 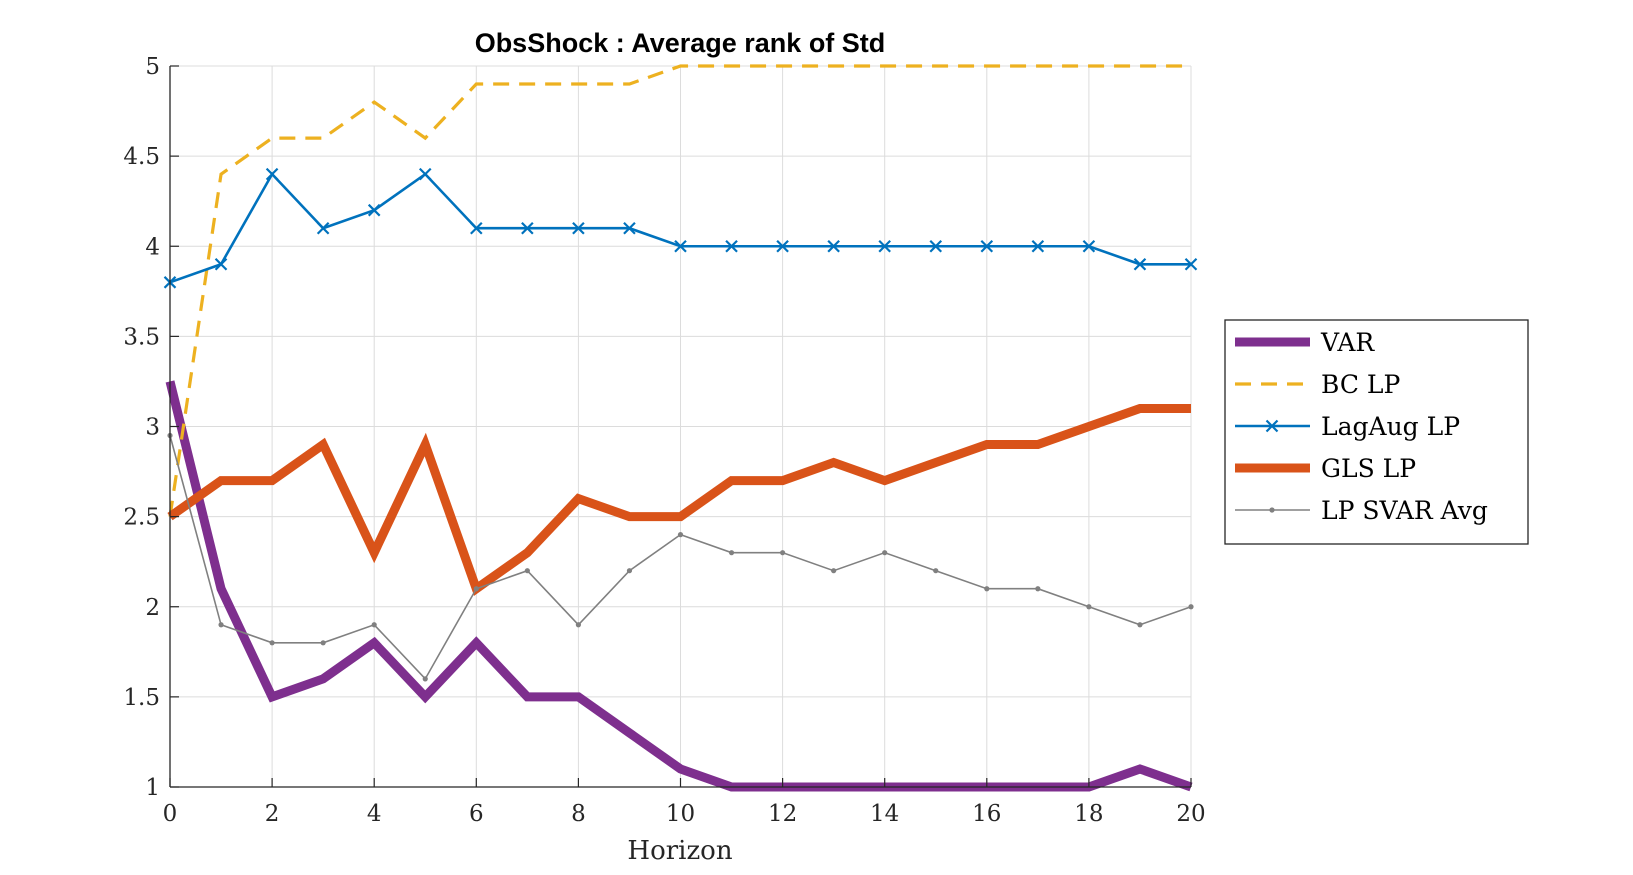 I want to click on legend-box, so click(x=1376, y=432).